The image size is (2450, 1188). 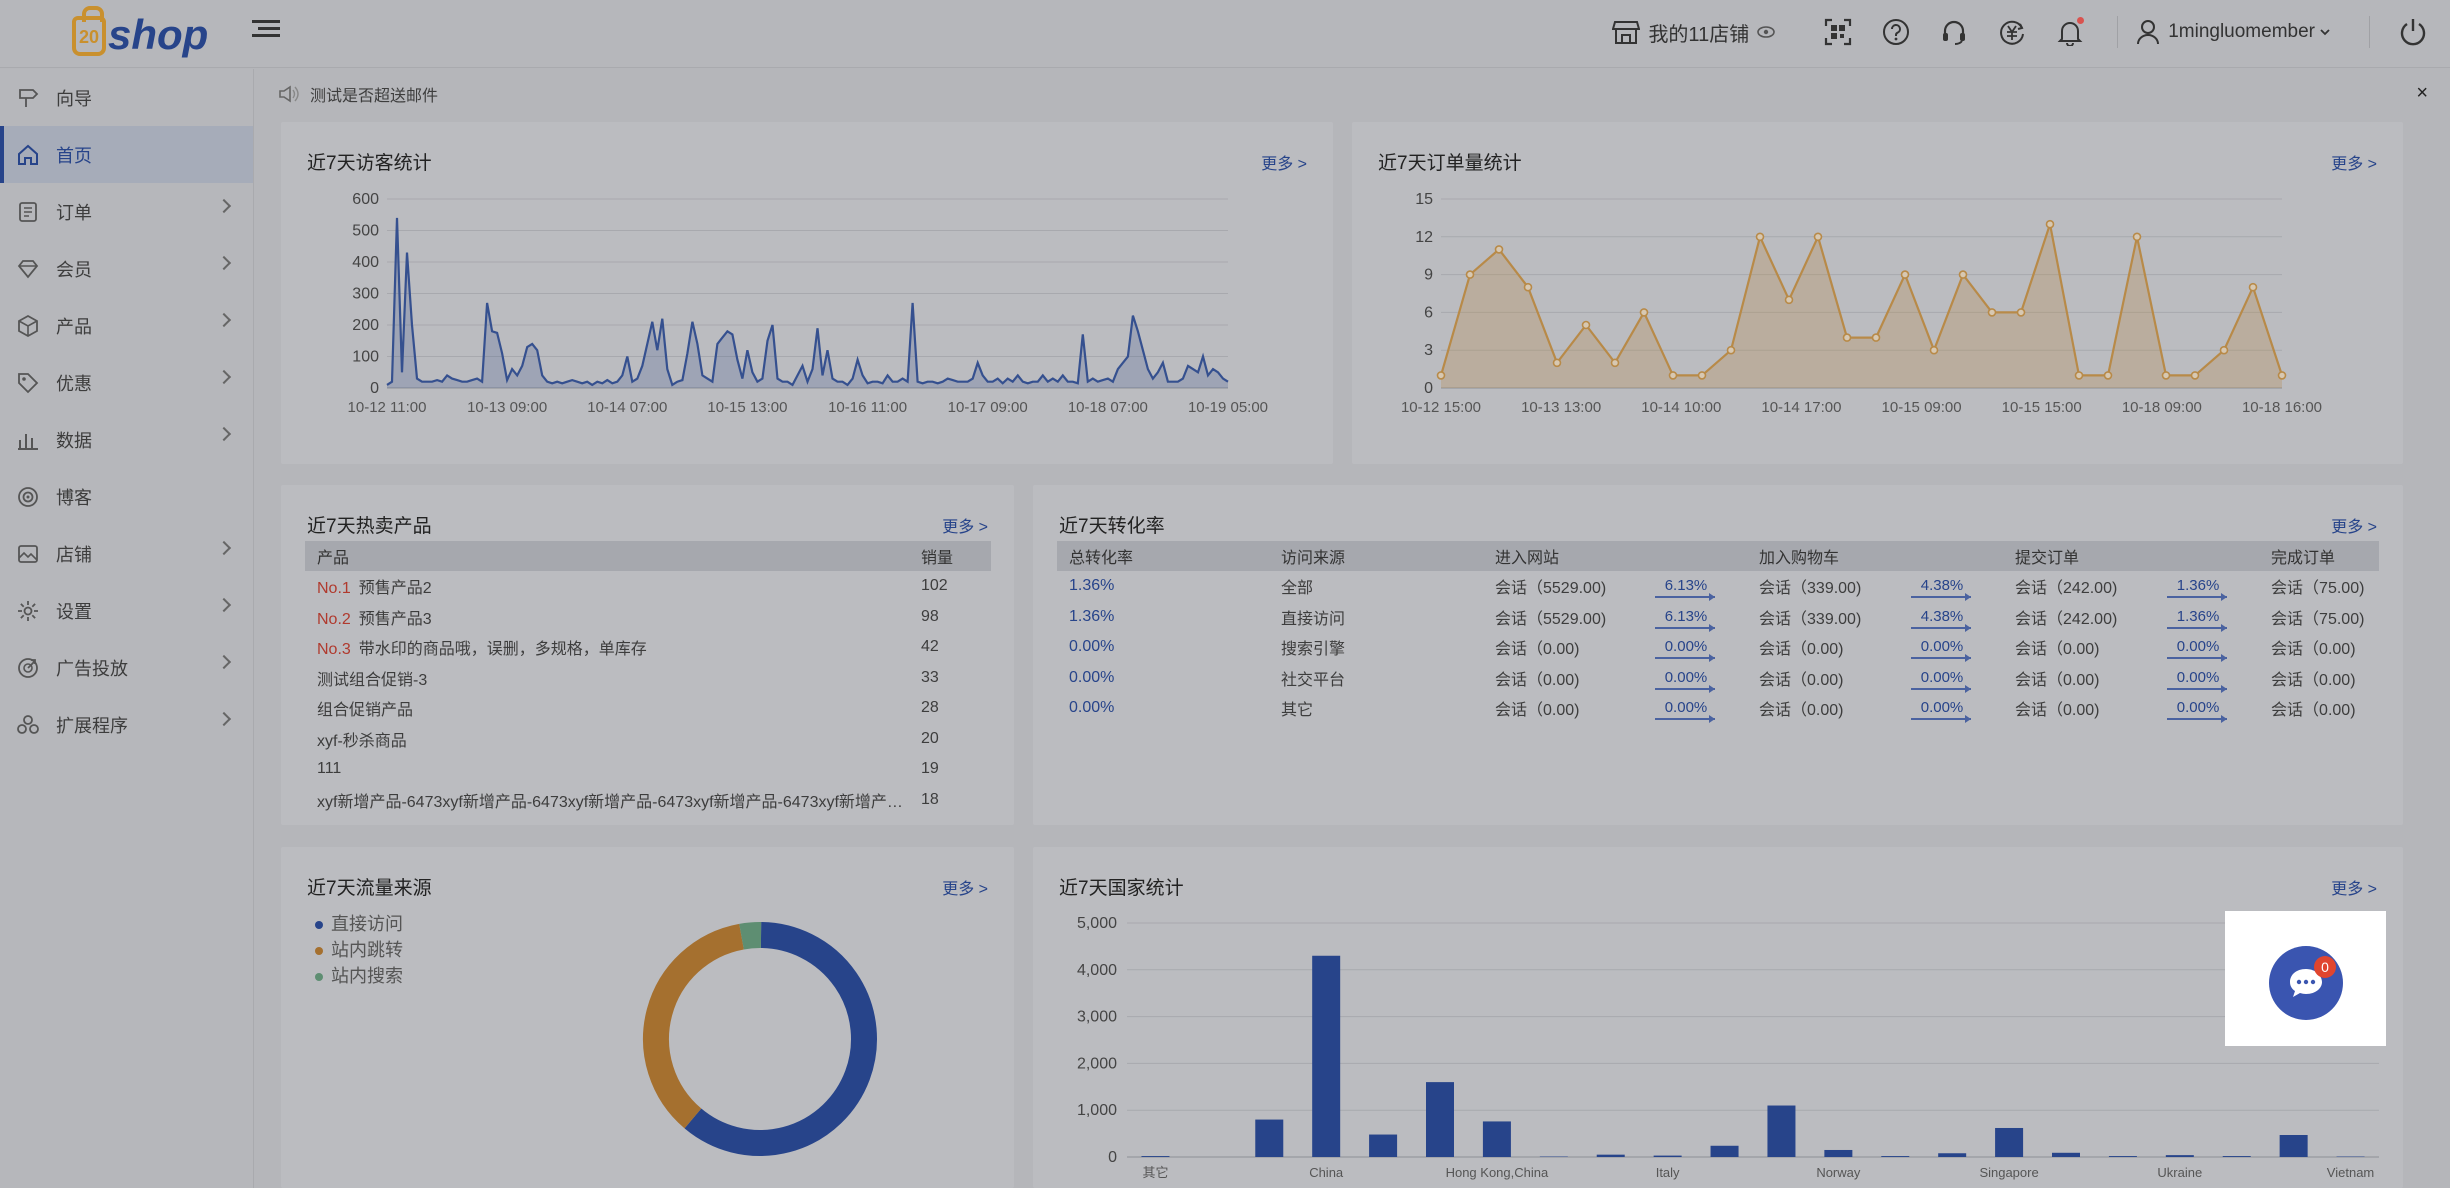 What do you see at coordinates (2422, 93) in the screenshot?
I see `notice-close-icon: ×` at bounding box center [2422, 93].